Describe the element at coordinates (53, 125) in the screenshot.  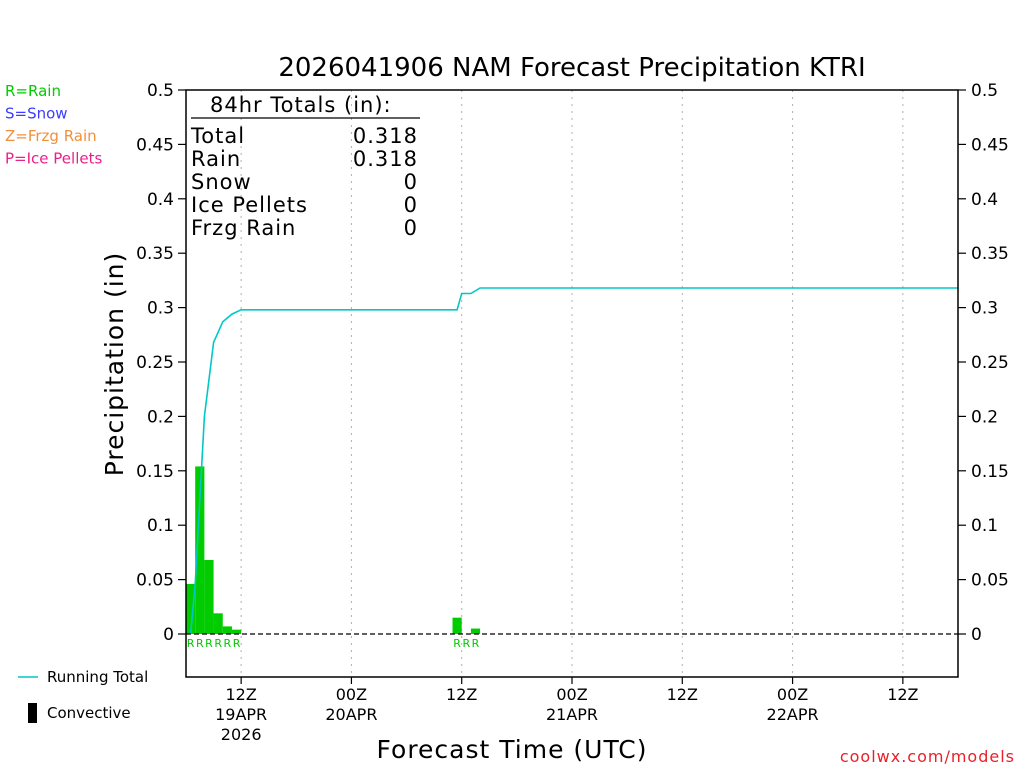
I see `precip-type-legend: R=Rain S=Snow Z=Frzg Rain P=Ice Pellets` at that location.